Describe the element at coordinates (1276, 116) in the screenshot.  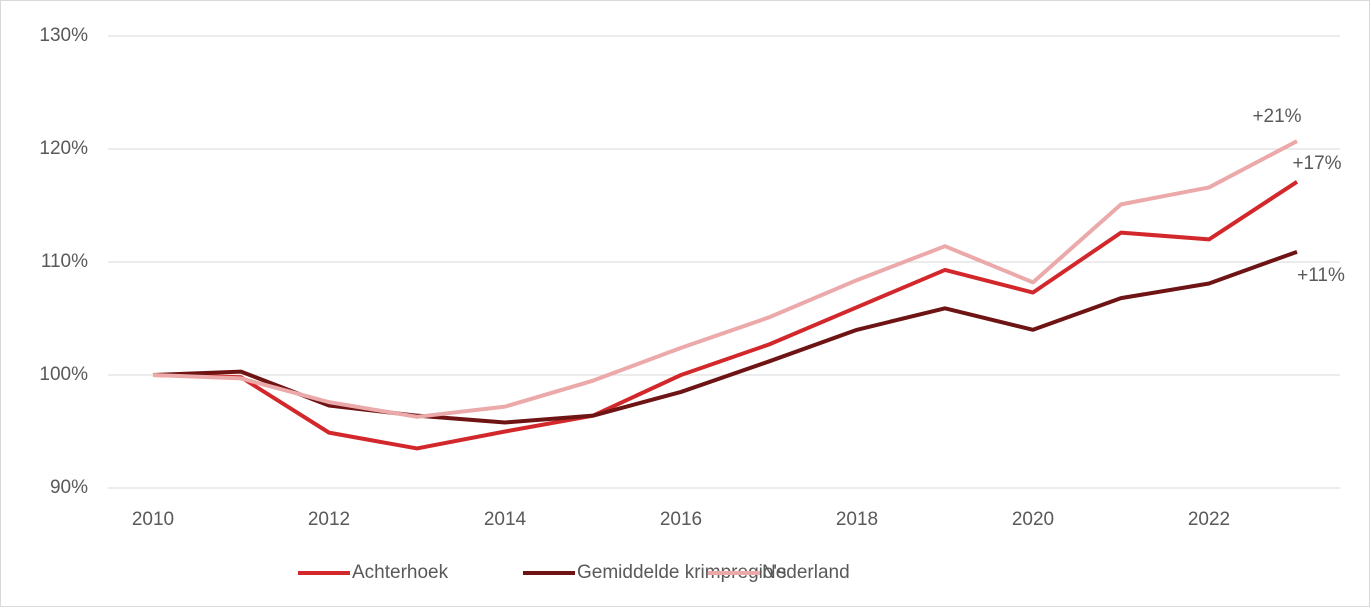
I see `end-label: +21%` at that location.